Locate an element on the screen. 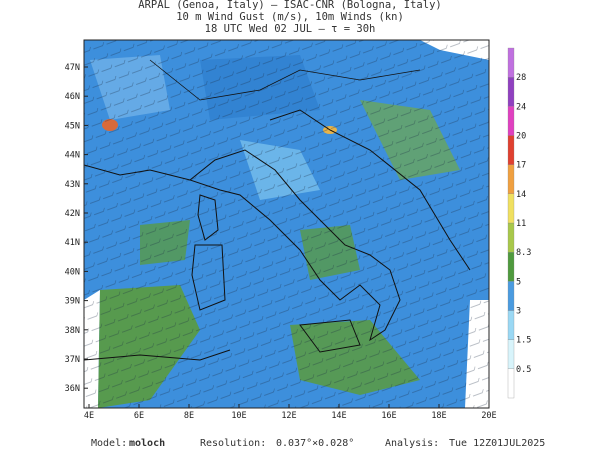  title-line: 10 m Wind Gust (m/s), 10m Winds (kn) is located at coordinates (290, 17).